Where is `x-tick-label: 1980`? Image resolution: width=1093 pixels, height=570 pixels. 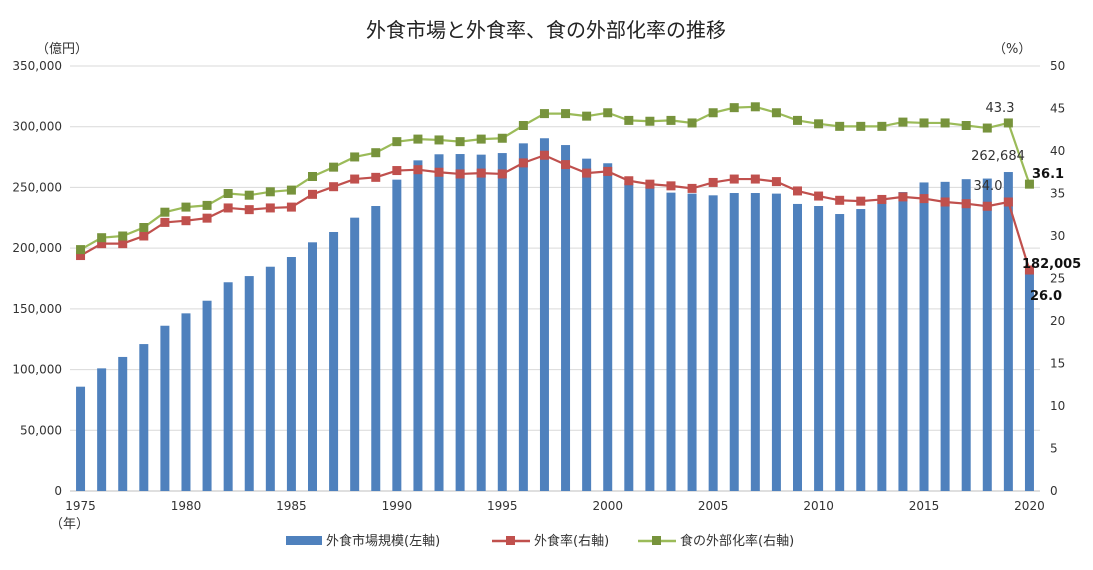
x-tick-label: 1980 is located at coordinates (186, 506).